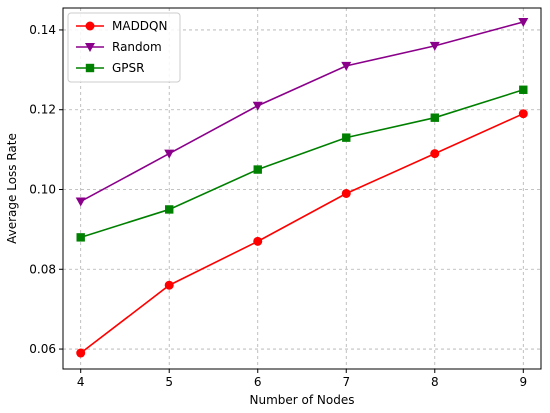 This screenshot has height=413, width=550. What do you see at coordinates (435, 382) in the screenshot?
I see `x-tick-label: 8` at bounding box center [435, 382].